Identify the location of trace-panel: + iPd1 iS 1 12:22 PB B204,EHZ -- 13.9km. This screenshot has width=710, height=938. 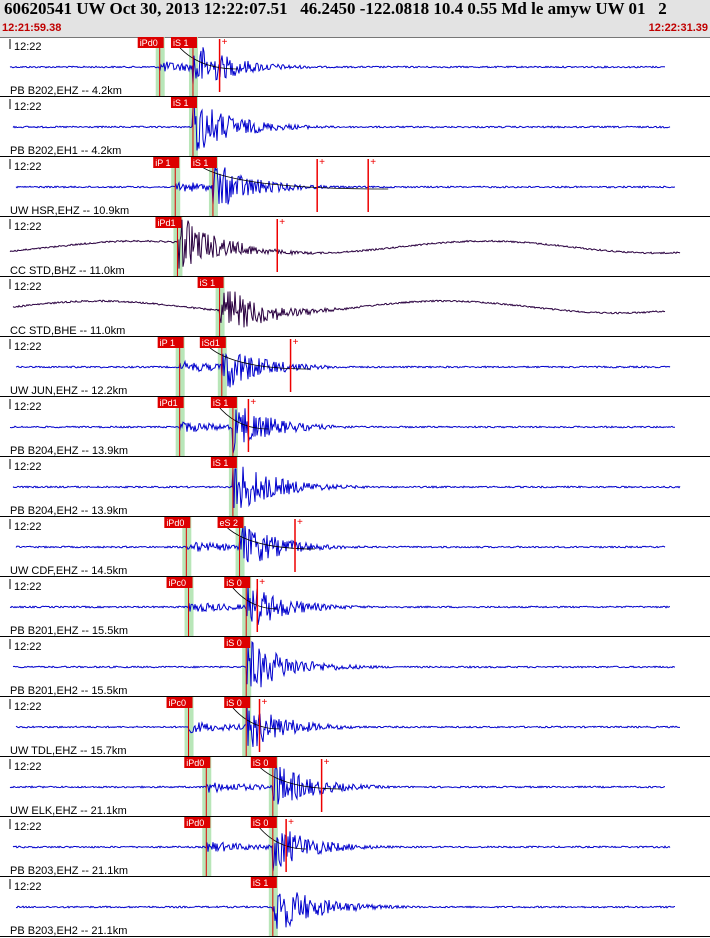
(355, 427).